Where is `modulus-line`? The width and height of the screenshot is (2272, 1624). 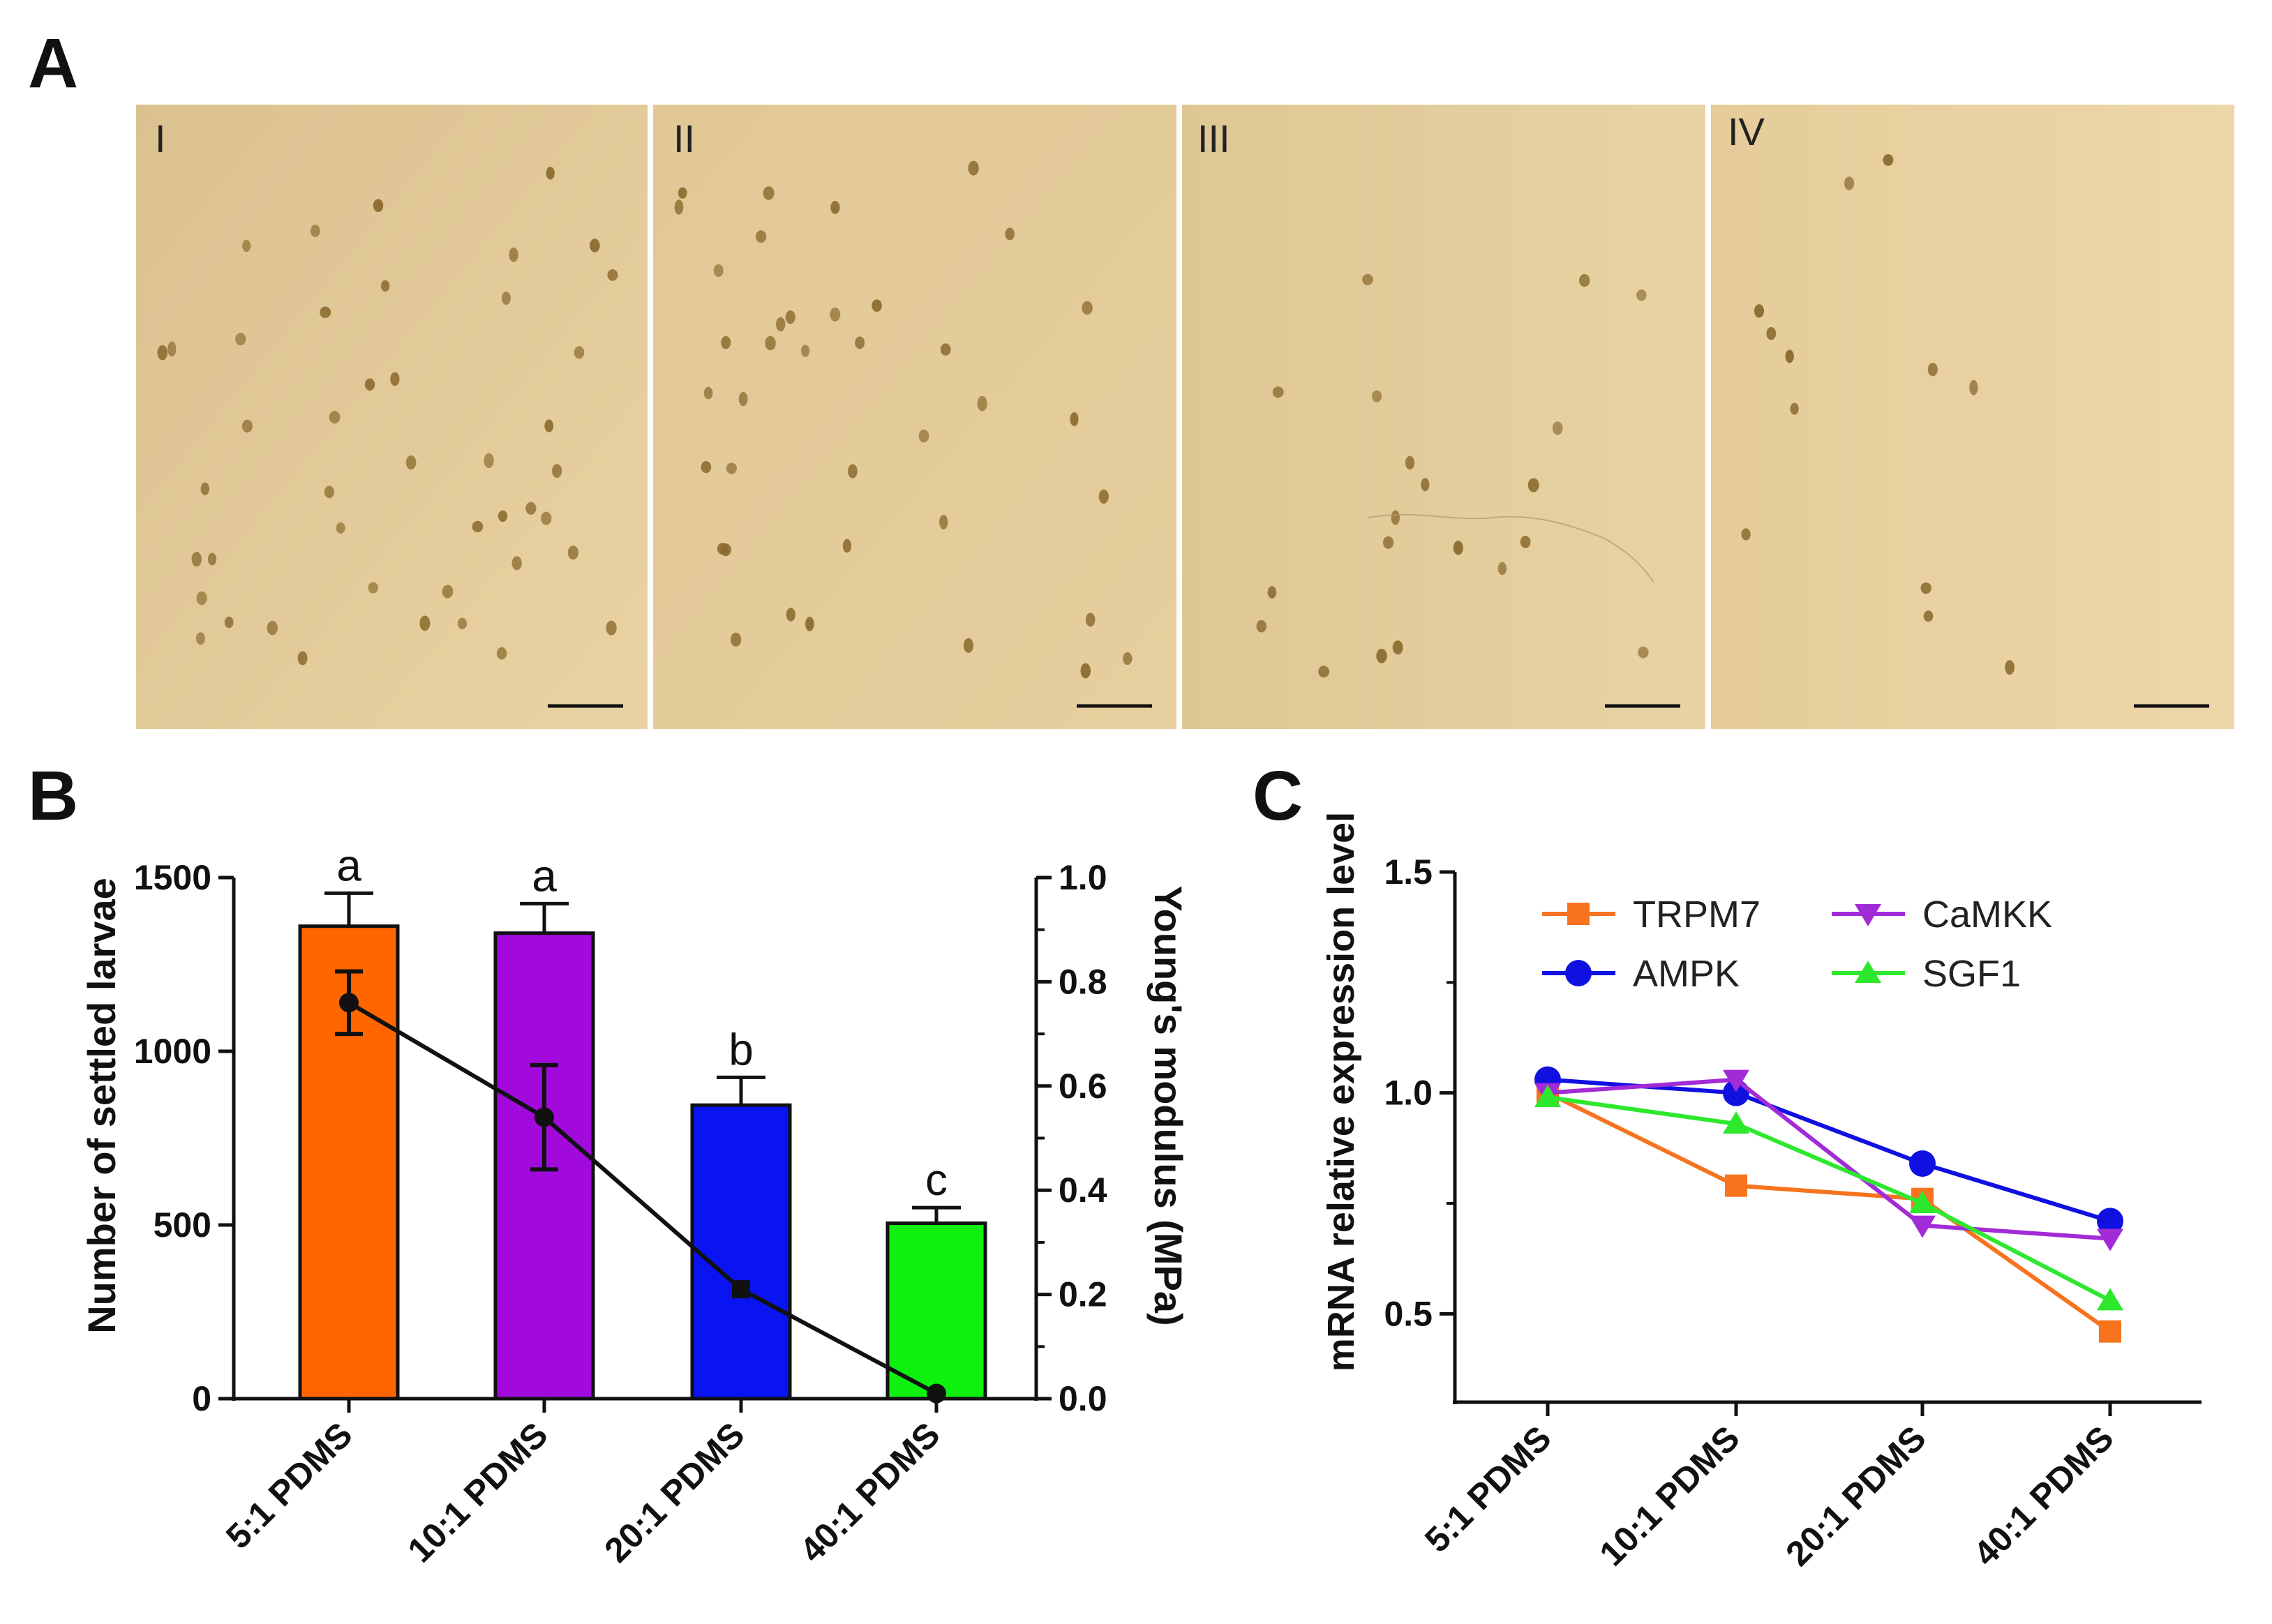 modulus-line is located at coordinates (642, 1198).